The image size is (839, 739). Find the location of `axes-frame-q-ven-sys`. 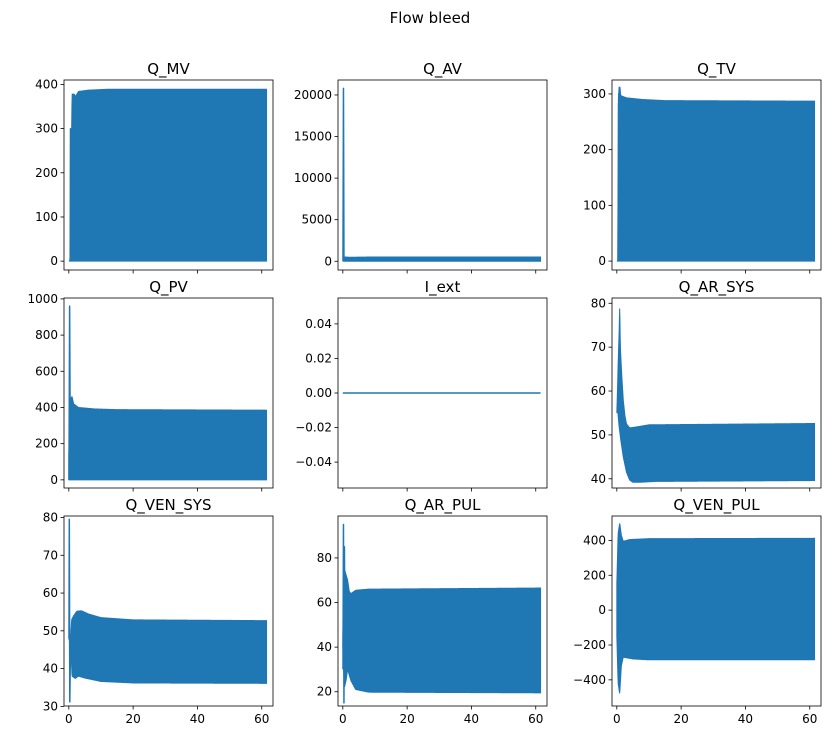

axes-frame-q-ven-sys is located at coordinates (168, 611).